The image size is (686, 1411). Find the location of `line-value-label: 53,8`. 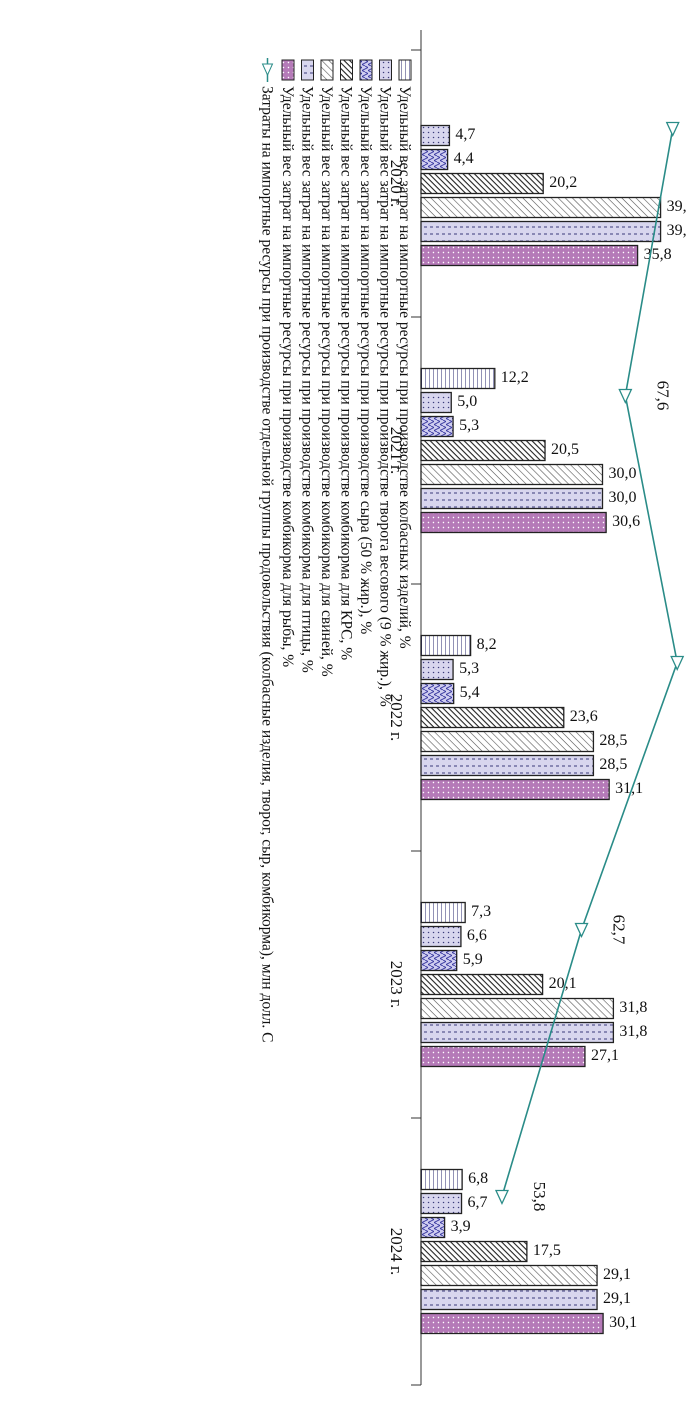

line-value-label: 53,8 is located at coordinates (539, 1197).